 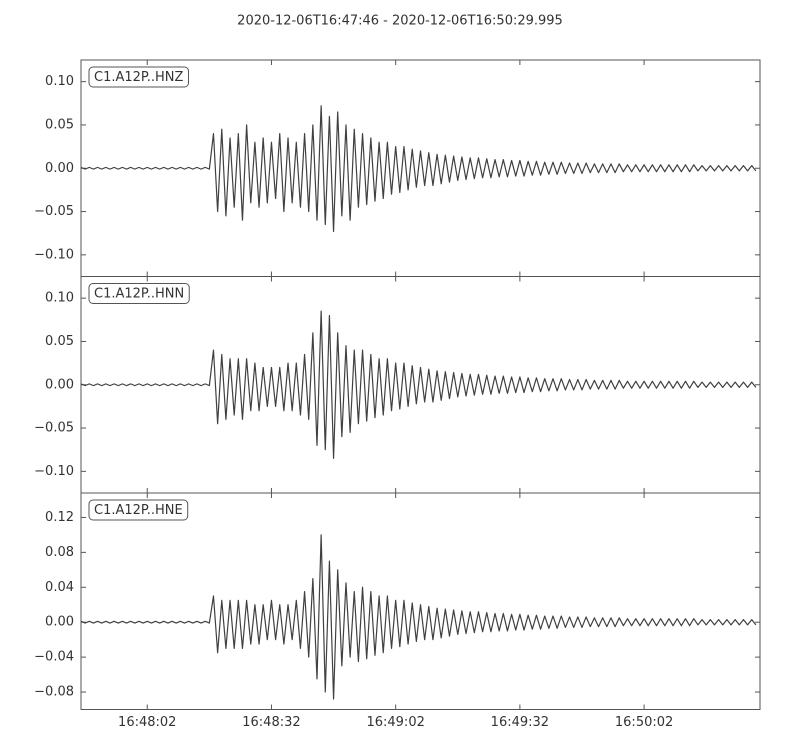 I want to click on trace-label: C1.A12P..HNE, so click(x=138, y=510).